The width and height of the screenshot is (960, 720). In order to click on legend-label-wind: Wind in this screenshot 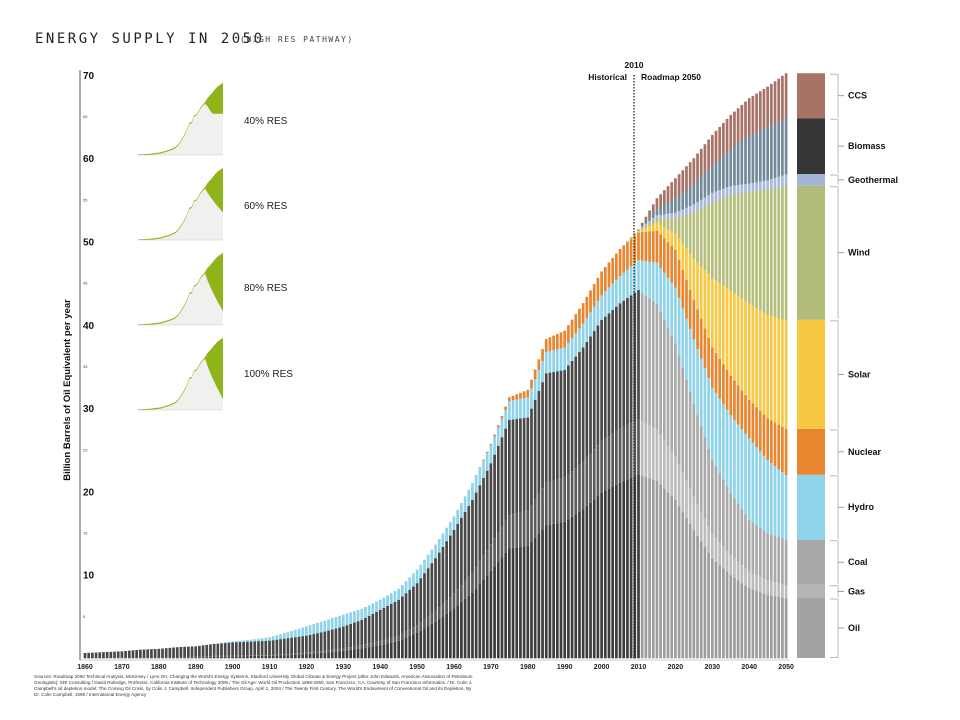, I will do `click(859, 253)`.